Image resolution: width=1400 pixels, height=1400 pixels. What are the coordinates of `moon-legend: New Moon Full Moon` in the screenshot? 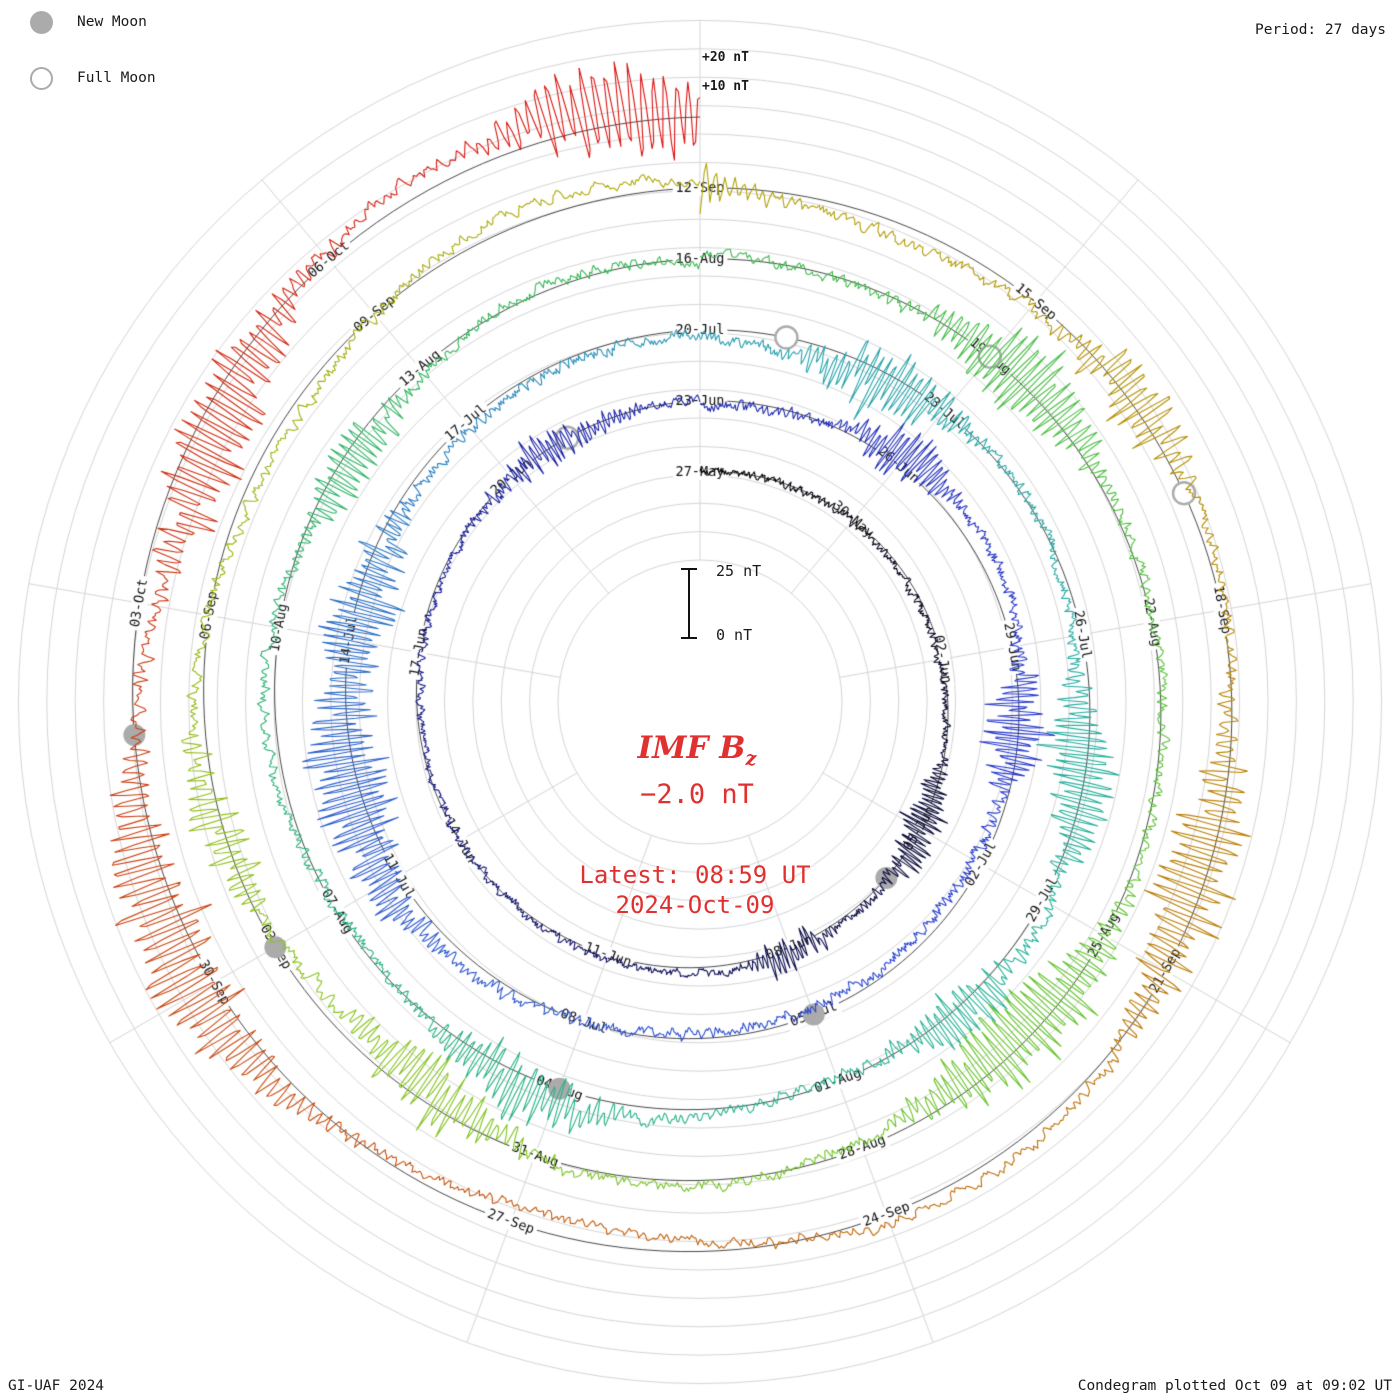 It's located at (93, 64).